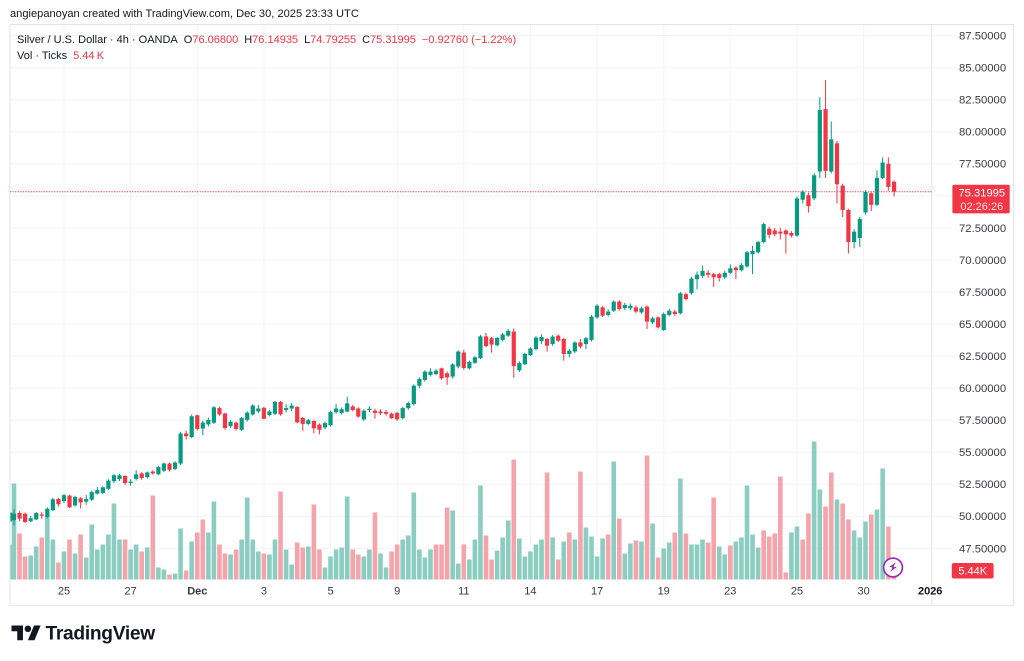 This screenshot has height=661, width=1024. What do you see at coordinates (981, 207) in the screenshot?
I see `svg-text: 02:26:26` at bounding box center [981, 207].